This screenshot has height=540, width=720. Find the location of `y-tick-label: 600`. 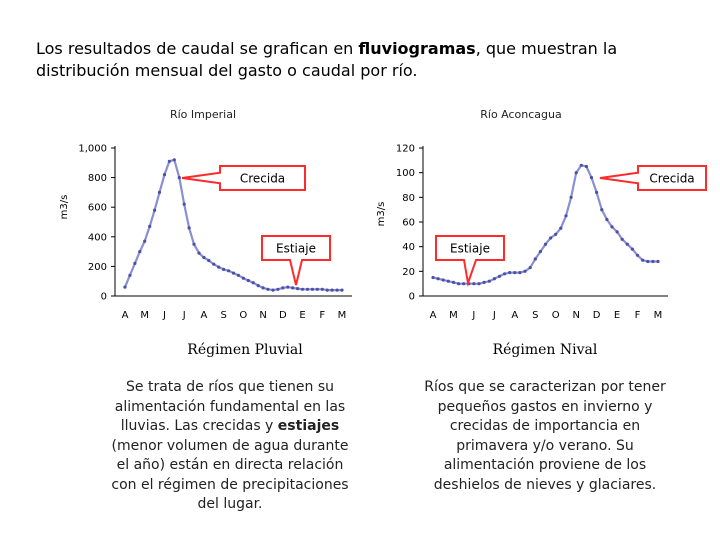

y-tick-label: 600 is located at coordinates (97, 208).